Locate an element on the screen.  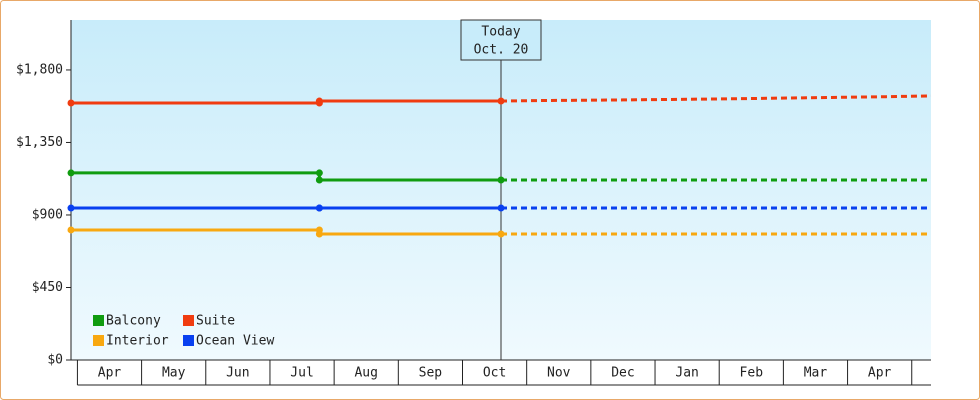
x-tick-label: Aug is located at coordinates (365, 373).